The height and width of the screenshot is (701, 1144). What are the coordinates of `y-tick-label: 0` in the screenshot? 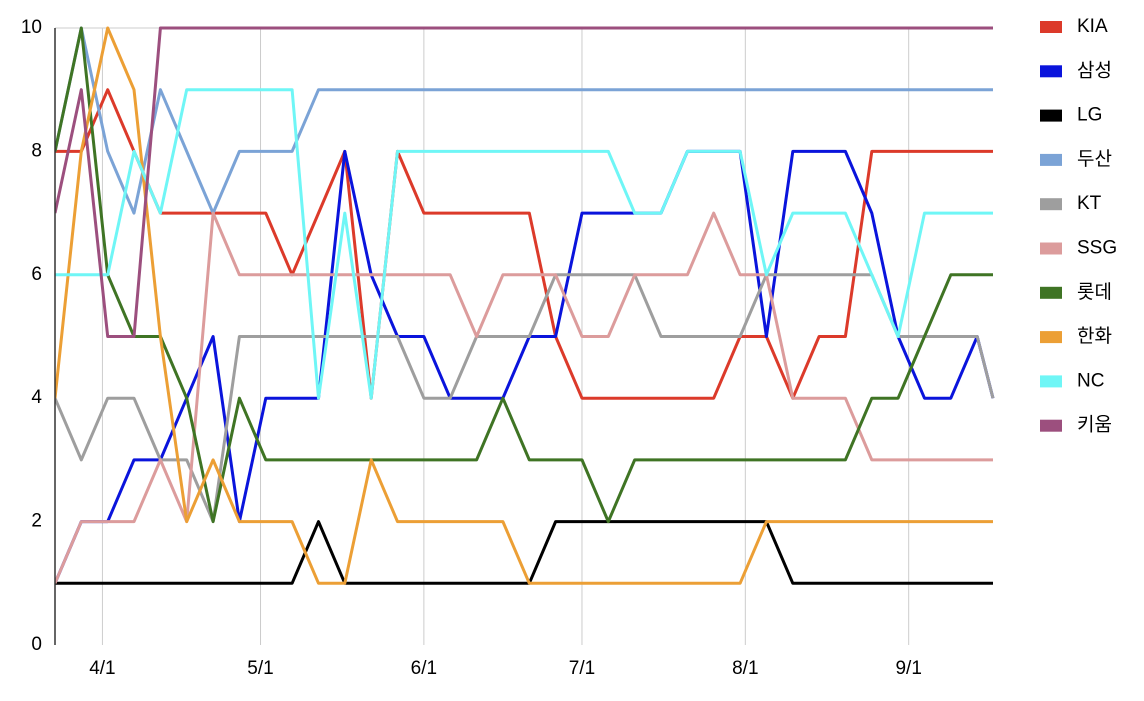 It's located at (36, 644).